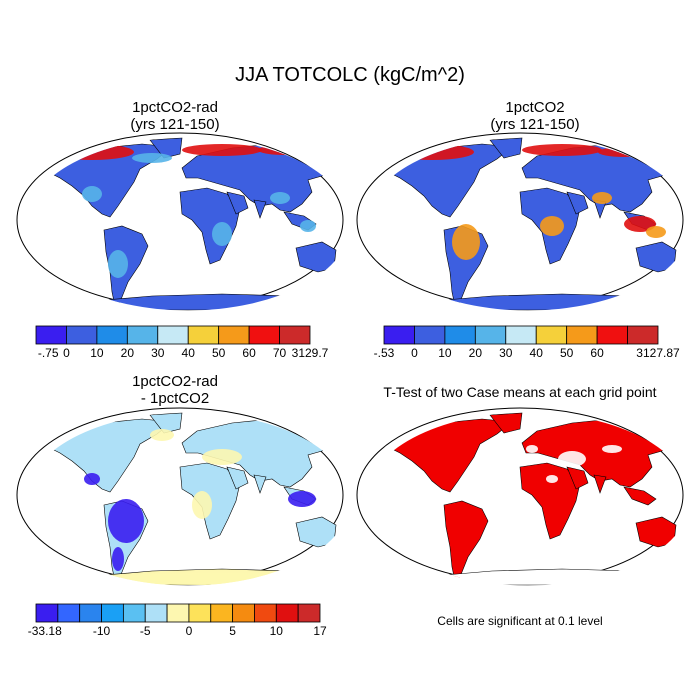  Describe the element at coordinates (640, 496) in the screenshot. I see `land-seasia` at that location.